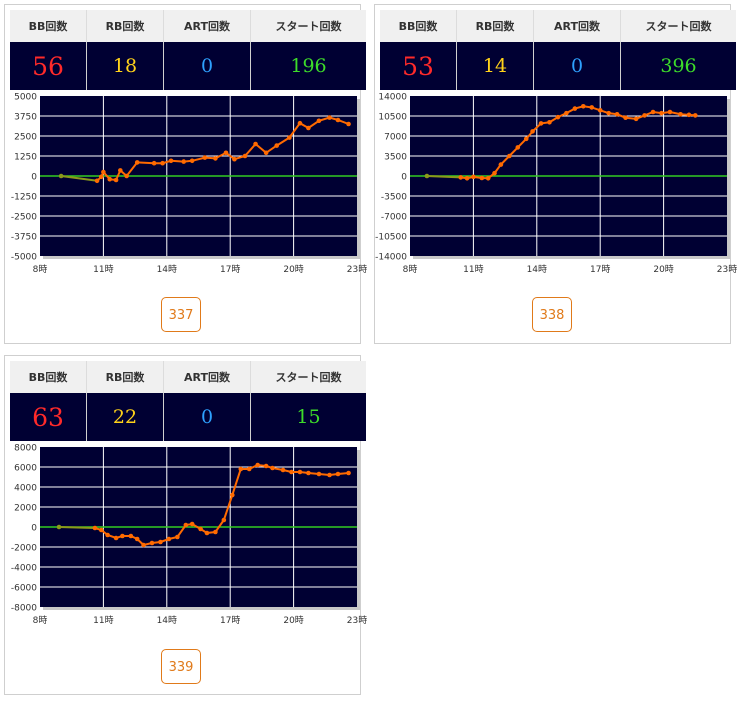  I want to click on stats-table: BB回数 RB回数 ART回数 スタート回数 56 18 0 196, so click(188, 50).